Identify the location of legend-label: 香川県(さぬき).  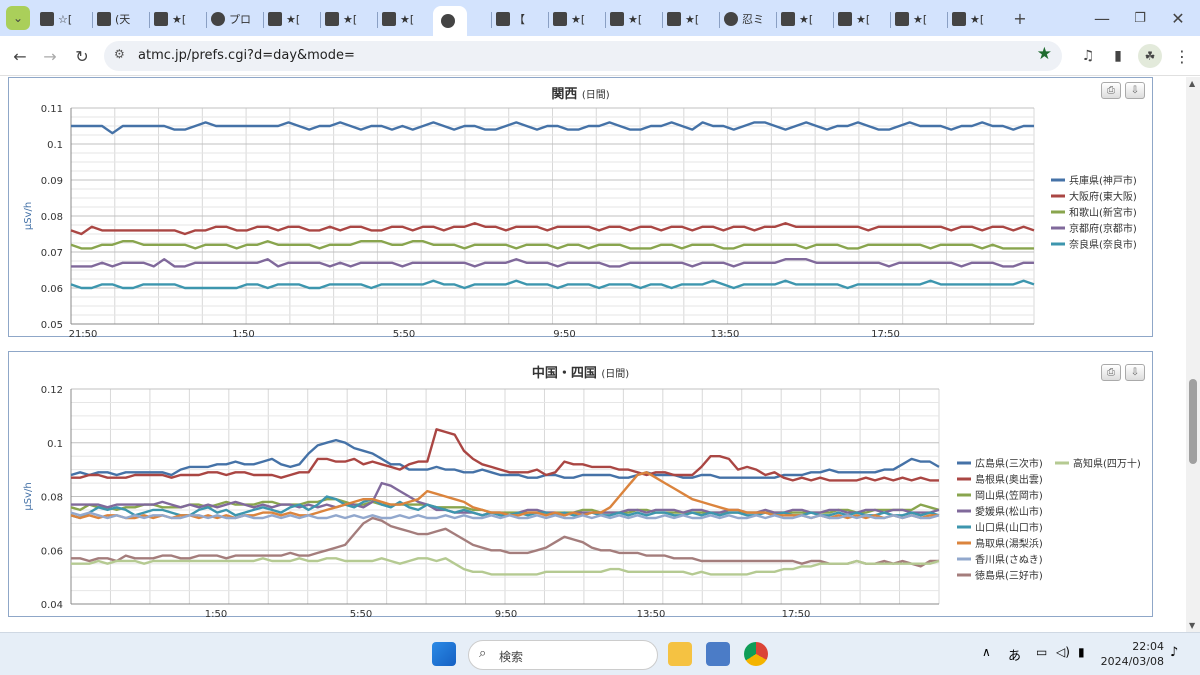
(1009, 560).